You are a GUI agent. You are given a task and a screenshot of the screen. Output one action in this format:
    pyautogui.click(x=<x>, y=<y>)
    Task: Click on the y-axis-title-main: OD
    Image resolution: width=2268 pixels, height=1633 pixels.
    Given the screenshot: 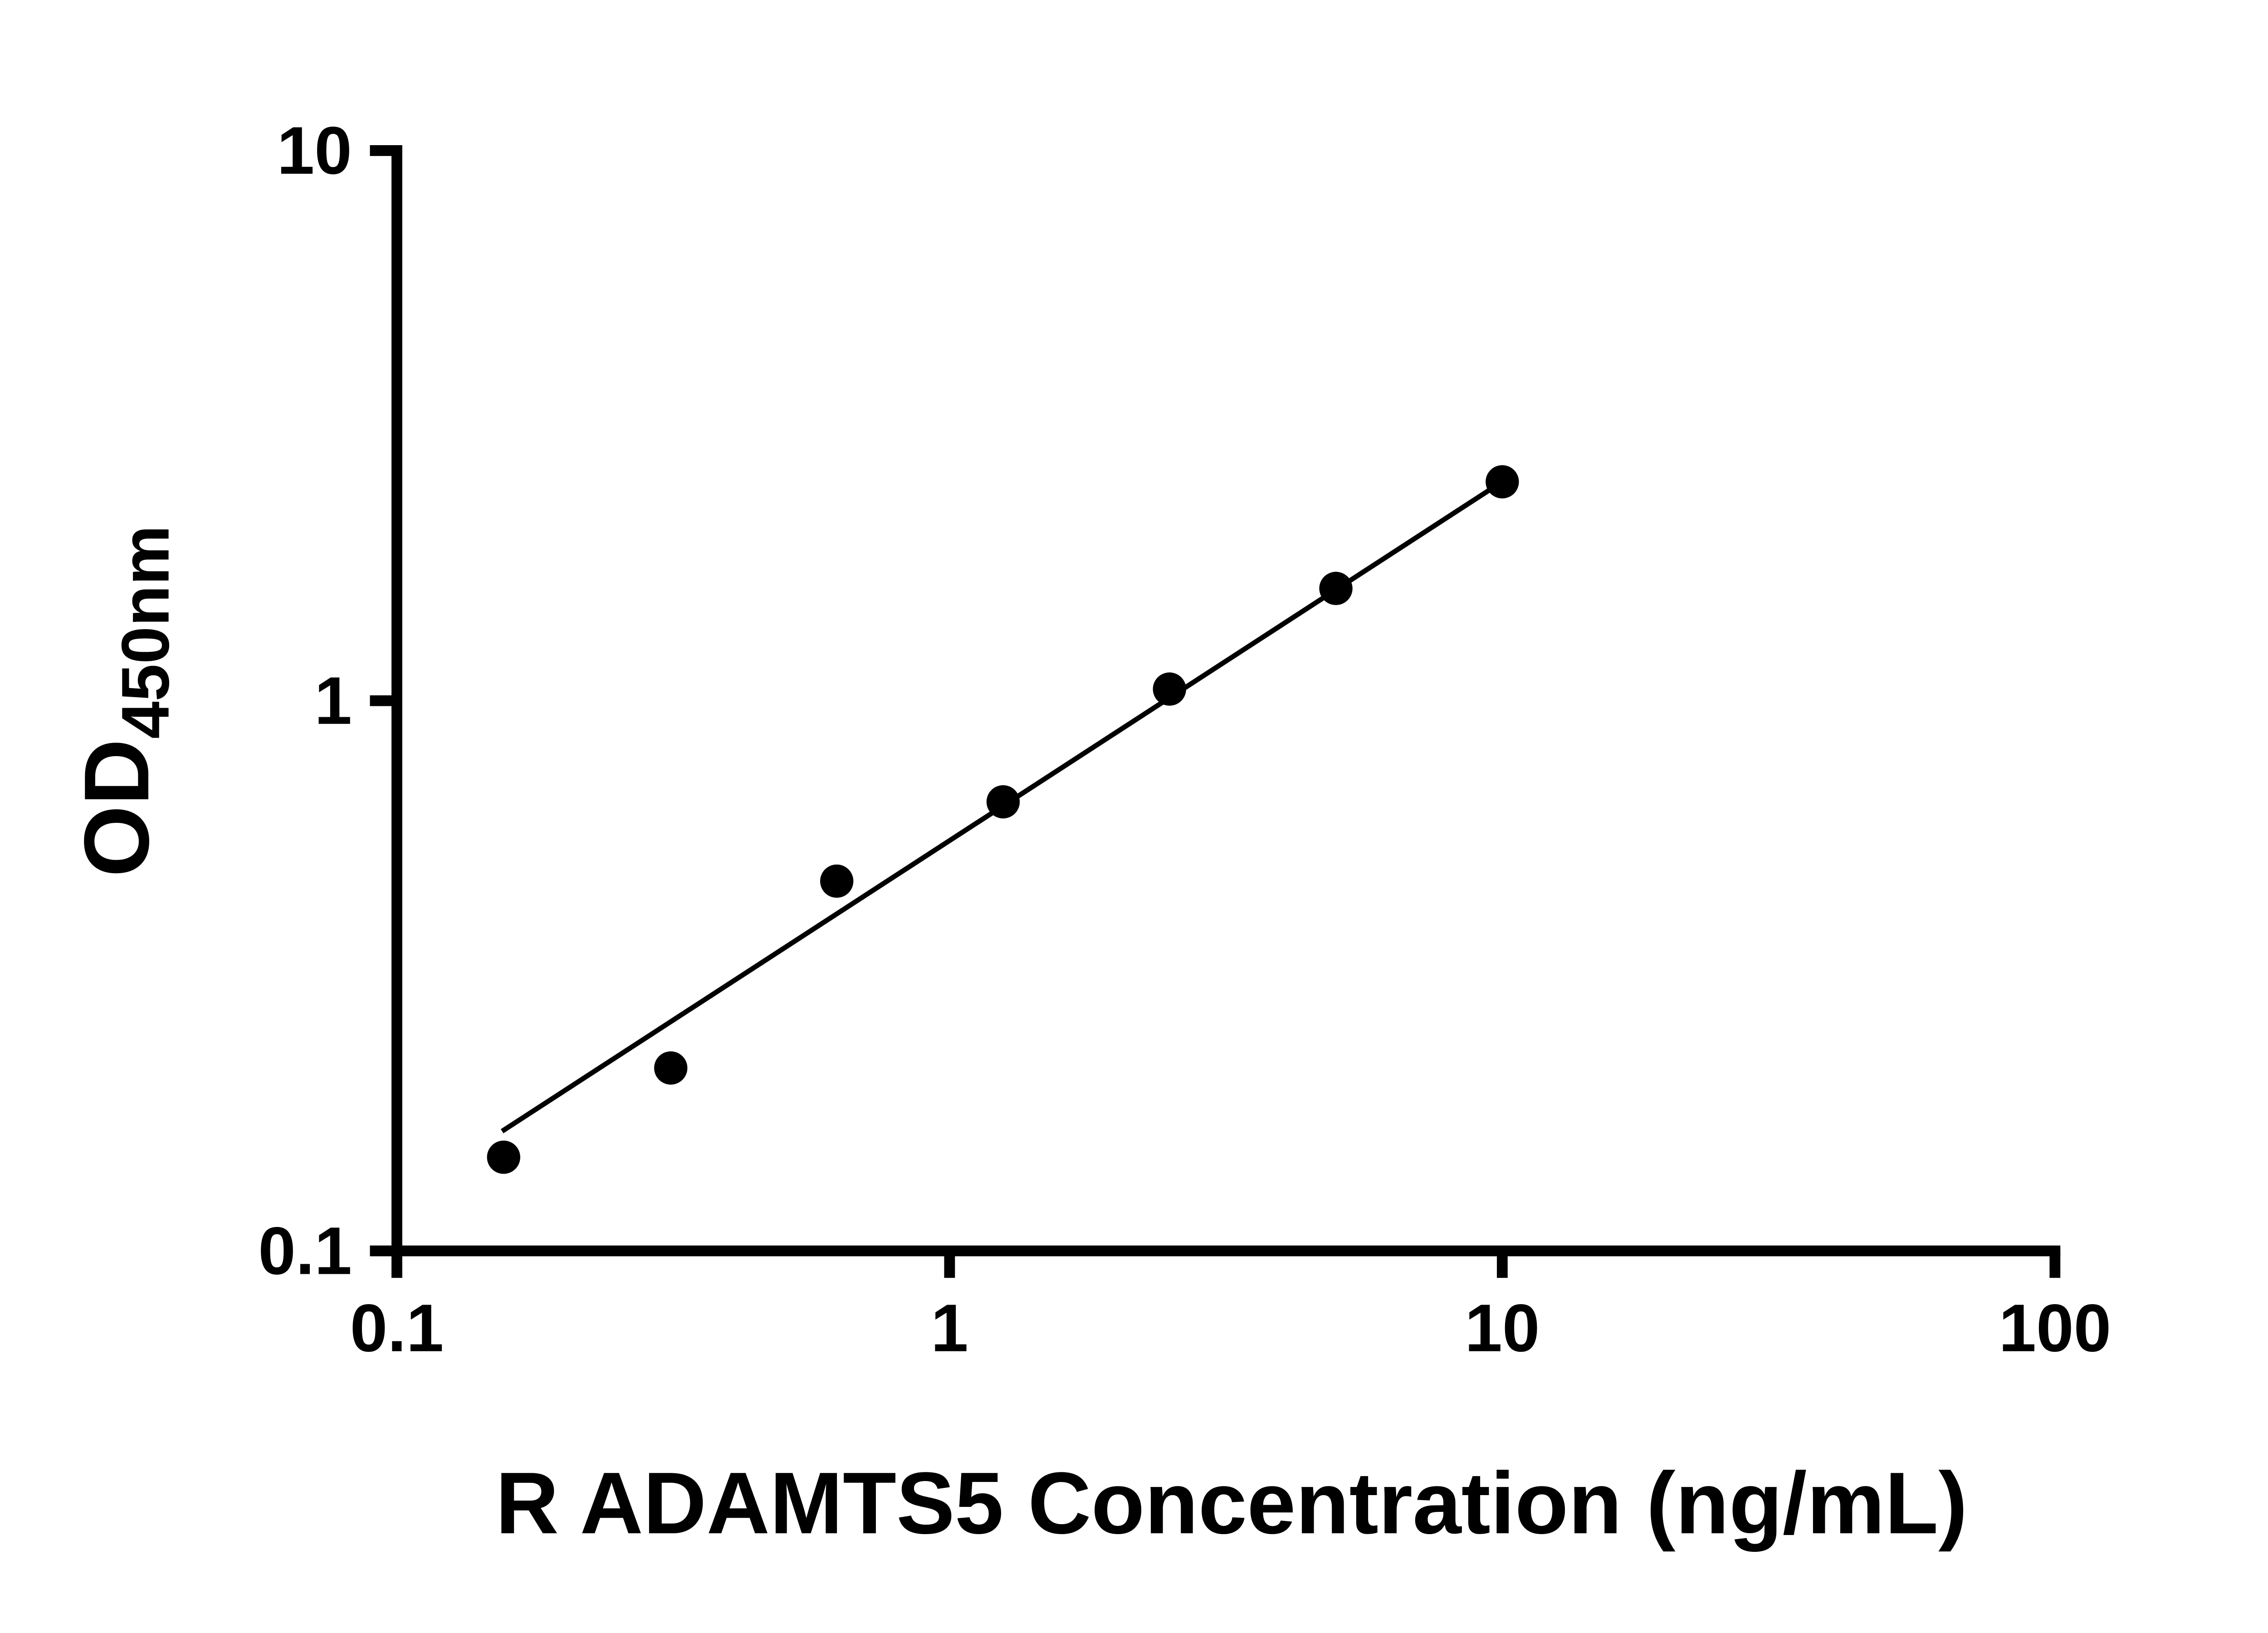 What is the action you would take?
    pyautogui.click(x=116, y=808)
    